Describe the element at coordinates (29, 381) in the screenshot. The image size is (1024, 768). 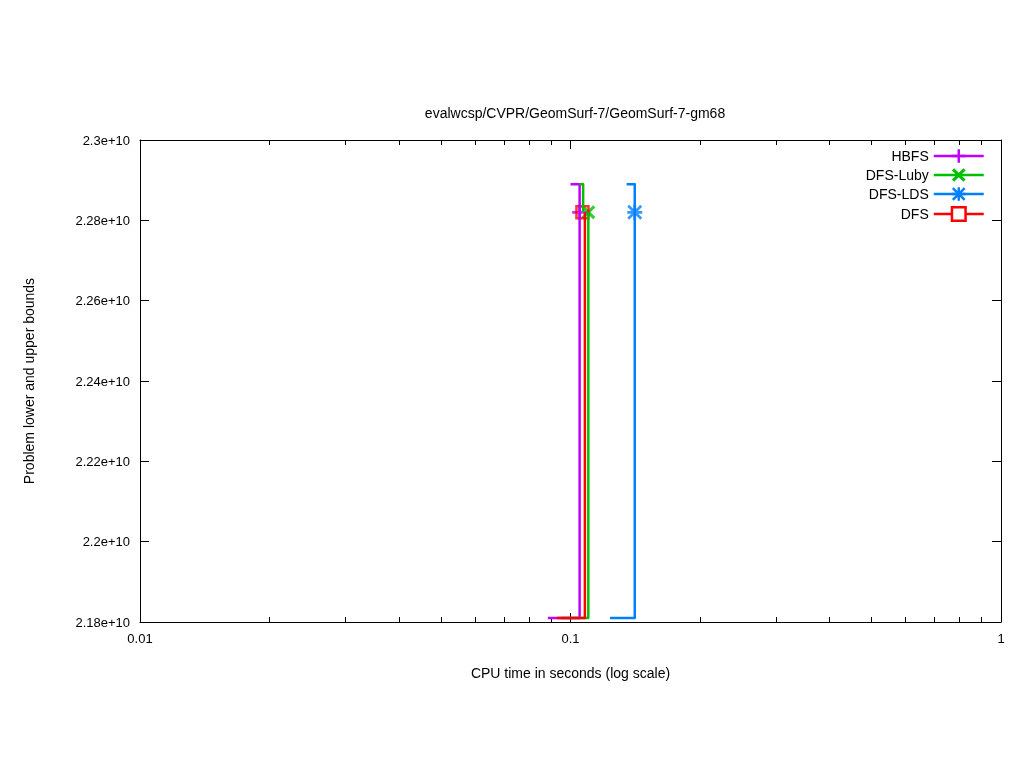
I see `y-axis-title: Problem lower and upper bounds` at that location.